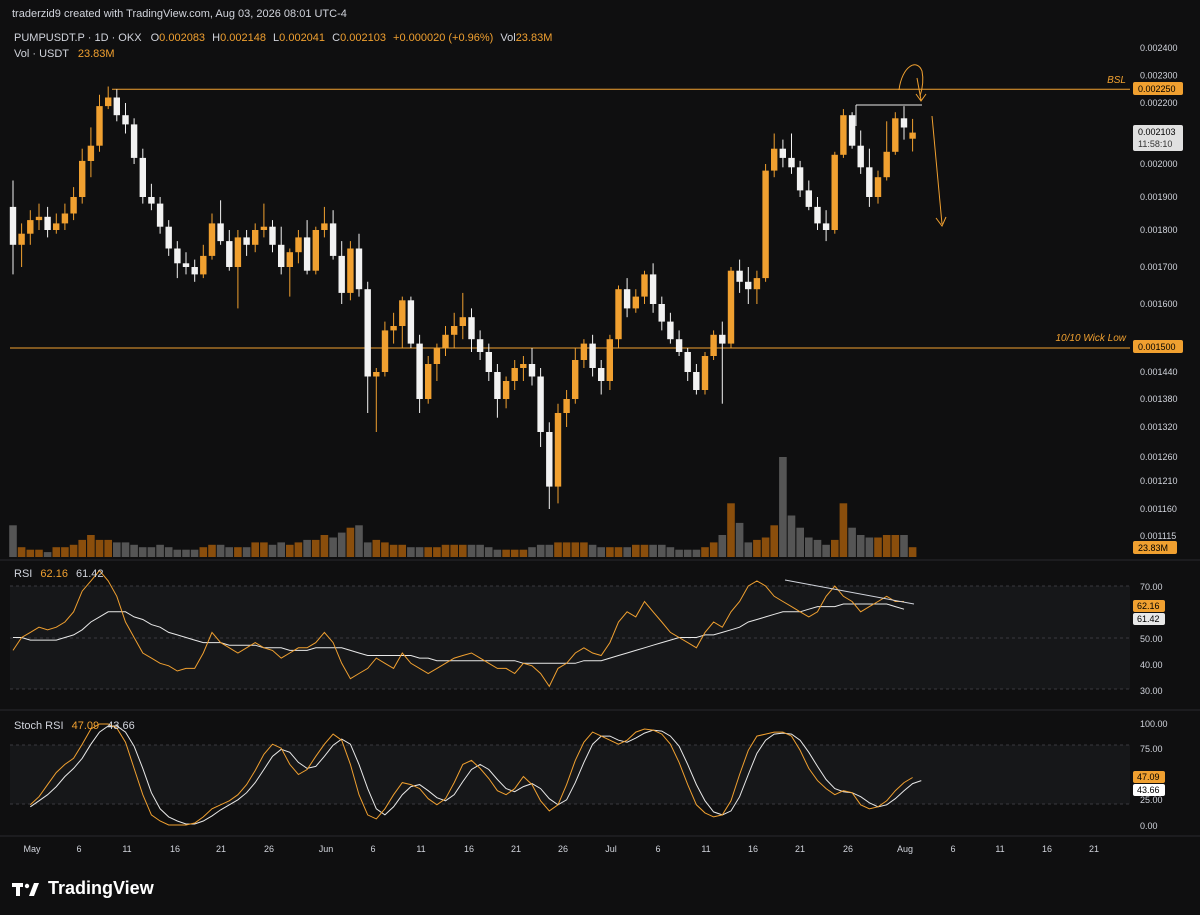 The width and height of the screenshot is (1200, 915). I want to click on rsi-ma-tag-text: 61.42, so click(1148, 619).